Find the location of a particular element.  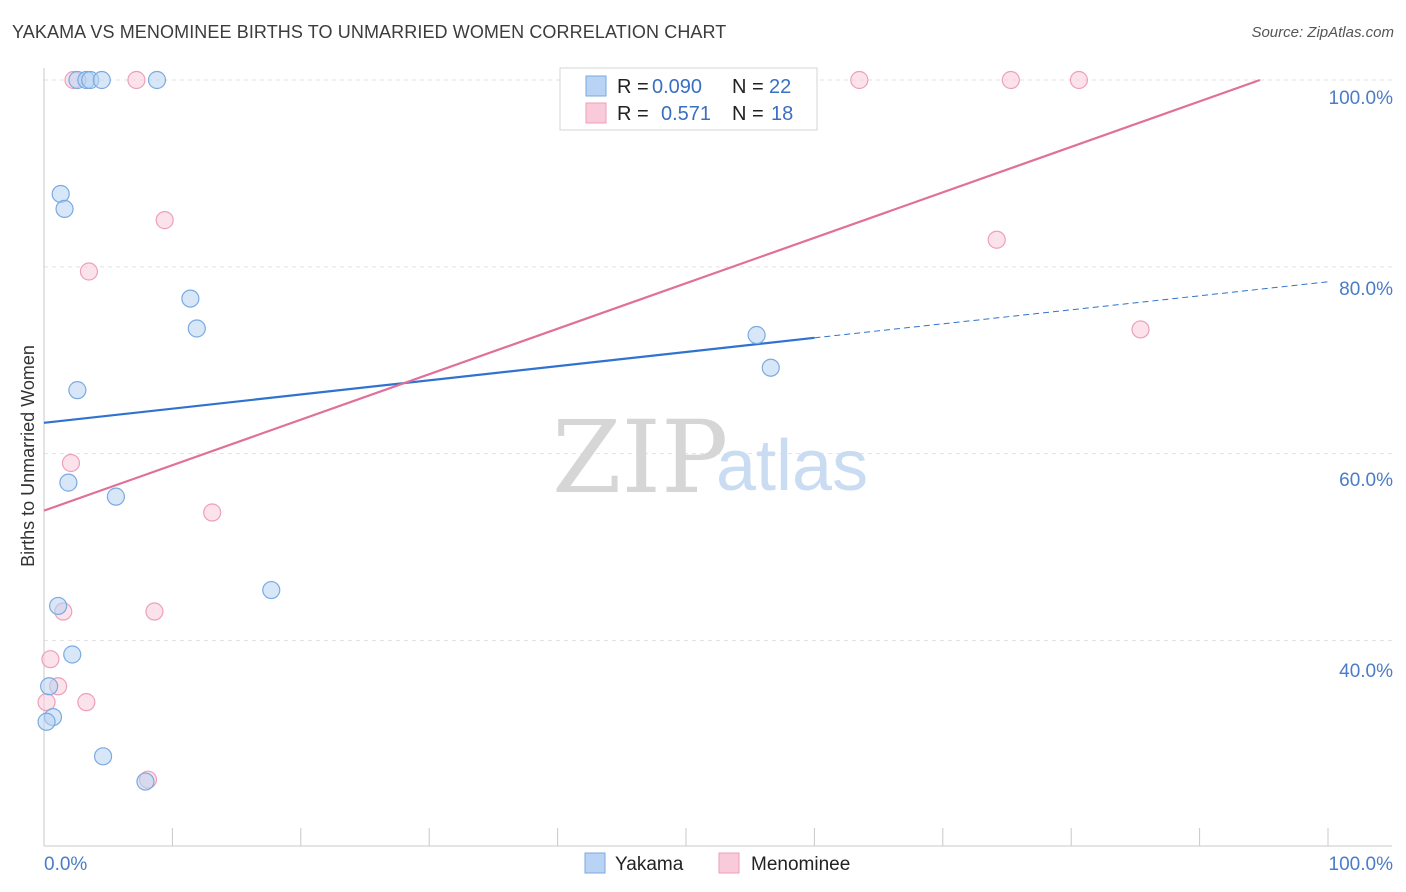

legend-menominee-n-label: N = is located at coordinates (748, 114).